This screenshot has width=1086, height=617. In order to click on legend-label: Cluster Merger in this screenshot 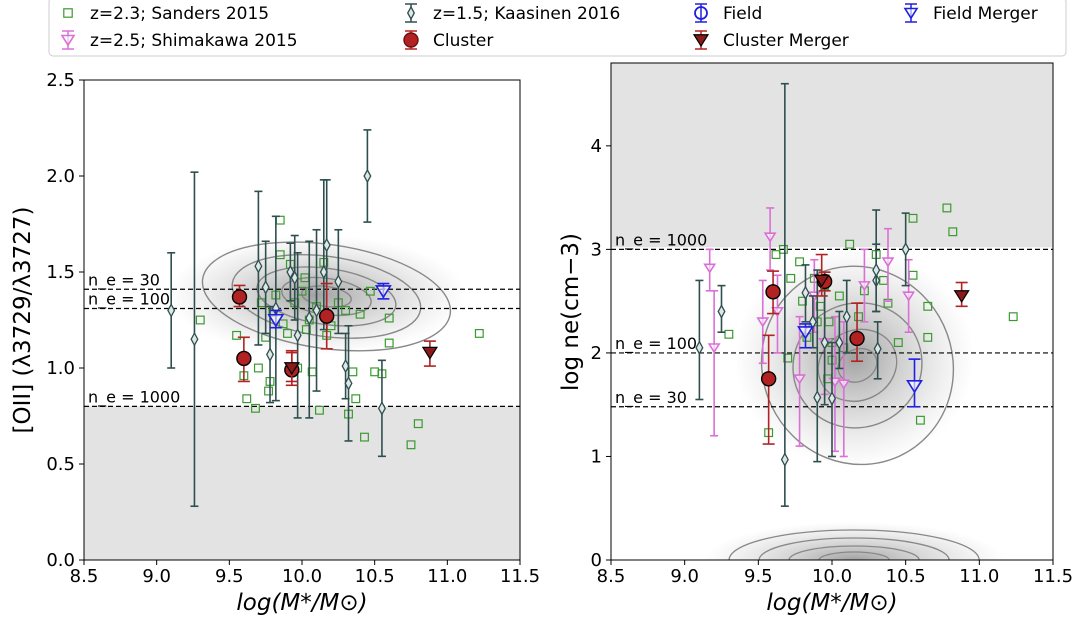, I will do `click(786, 41)`.